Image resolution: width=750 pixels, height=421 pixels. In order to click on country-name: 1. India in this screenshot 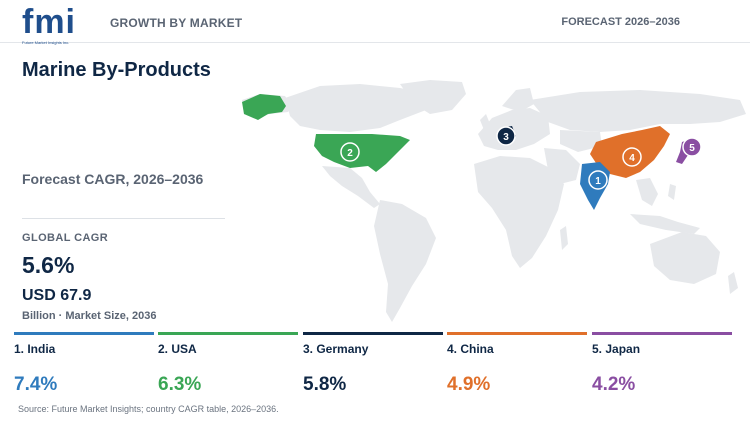, I will do `click(35, 349)`.